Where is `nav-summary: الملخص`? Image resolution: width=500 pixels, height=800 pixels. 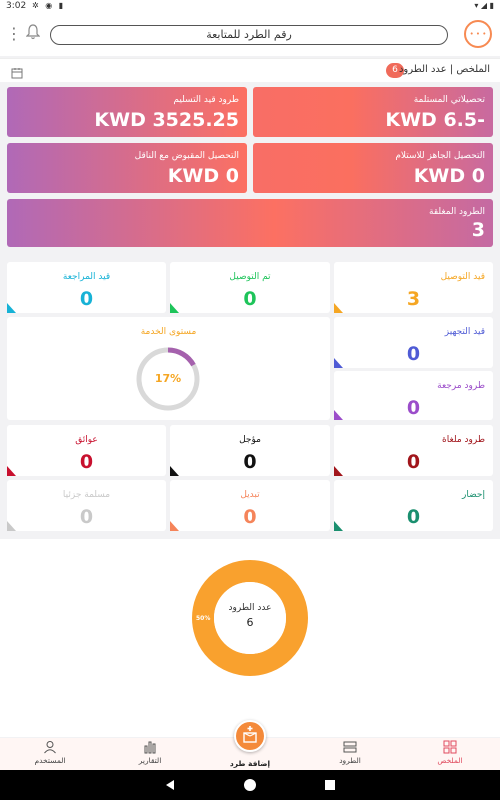 nav-summary: الملخص is located at coordinates (450, 752).